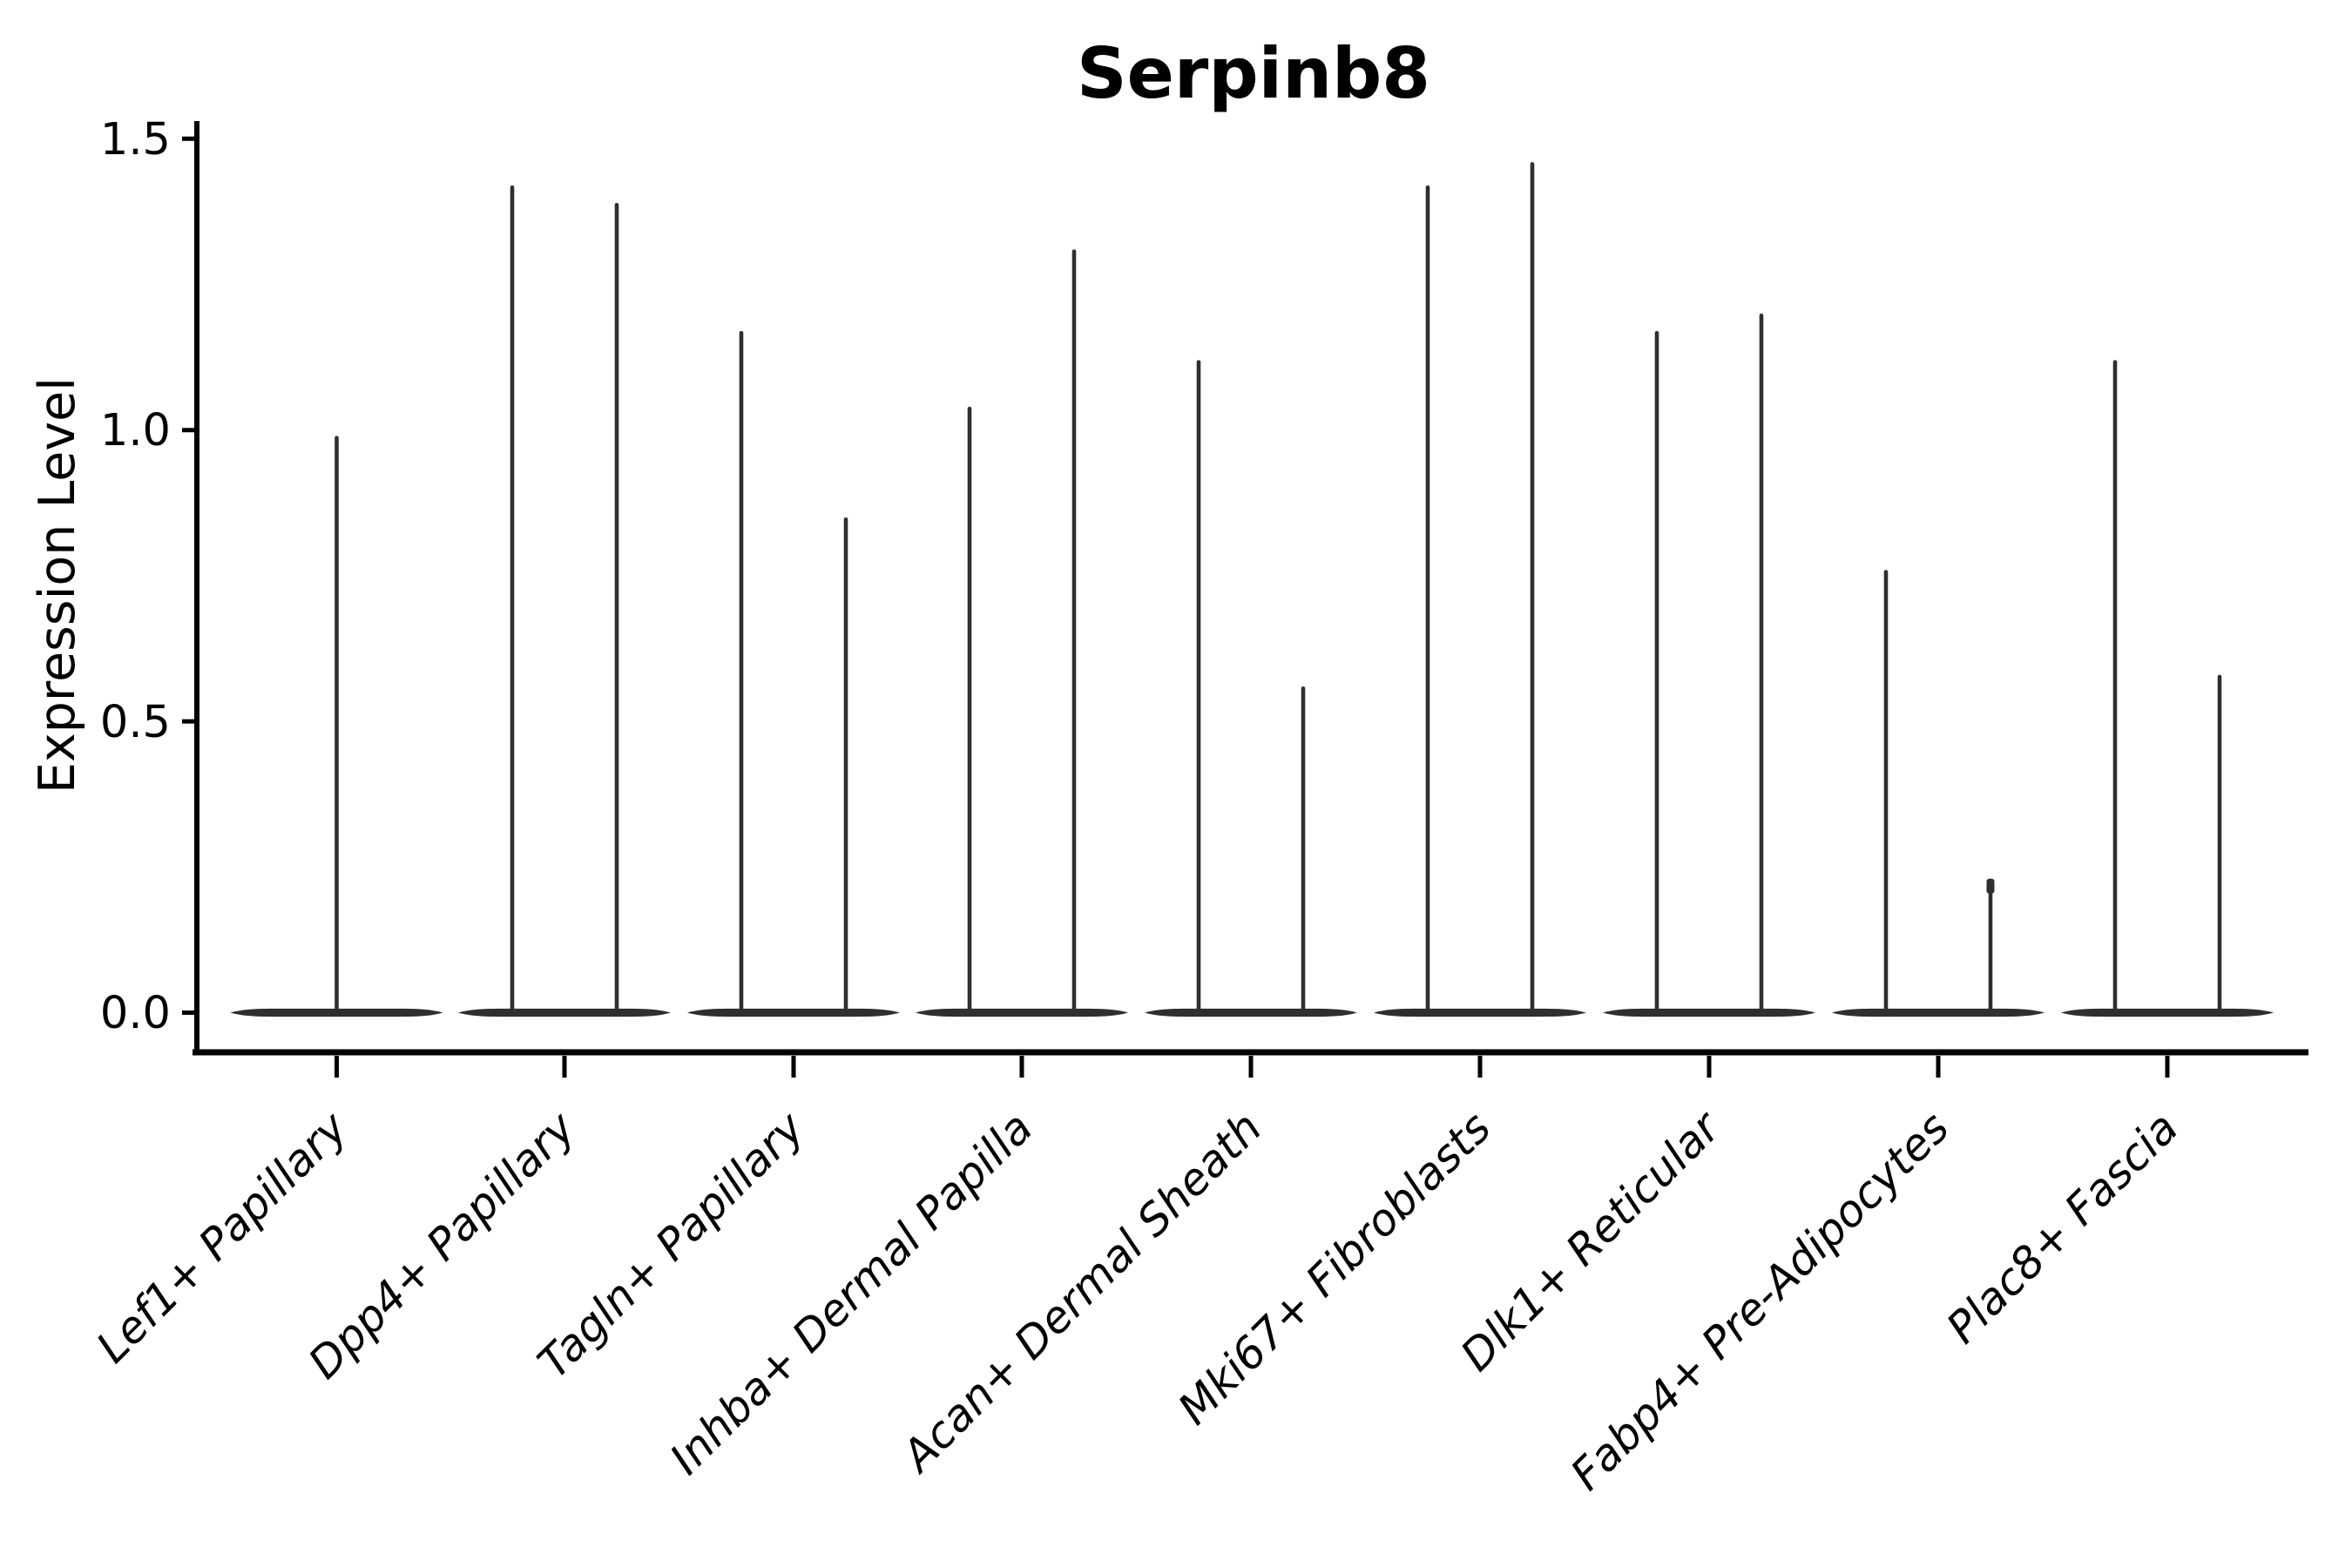 Image resolution: width=2352 pixels, height=1568 pixels. I want to click on x-tick-label: Inhba+ Dermal Papilla, so click(851, 1293).